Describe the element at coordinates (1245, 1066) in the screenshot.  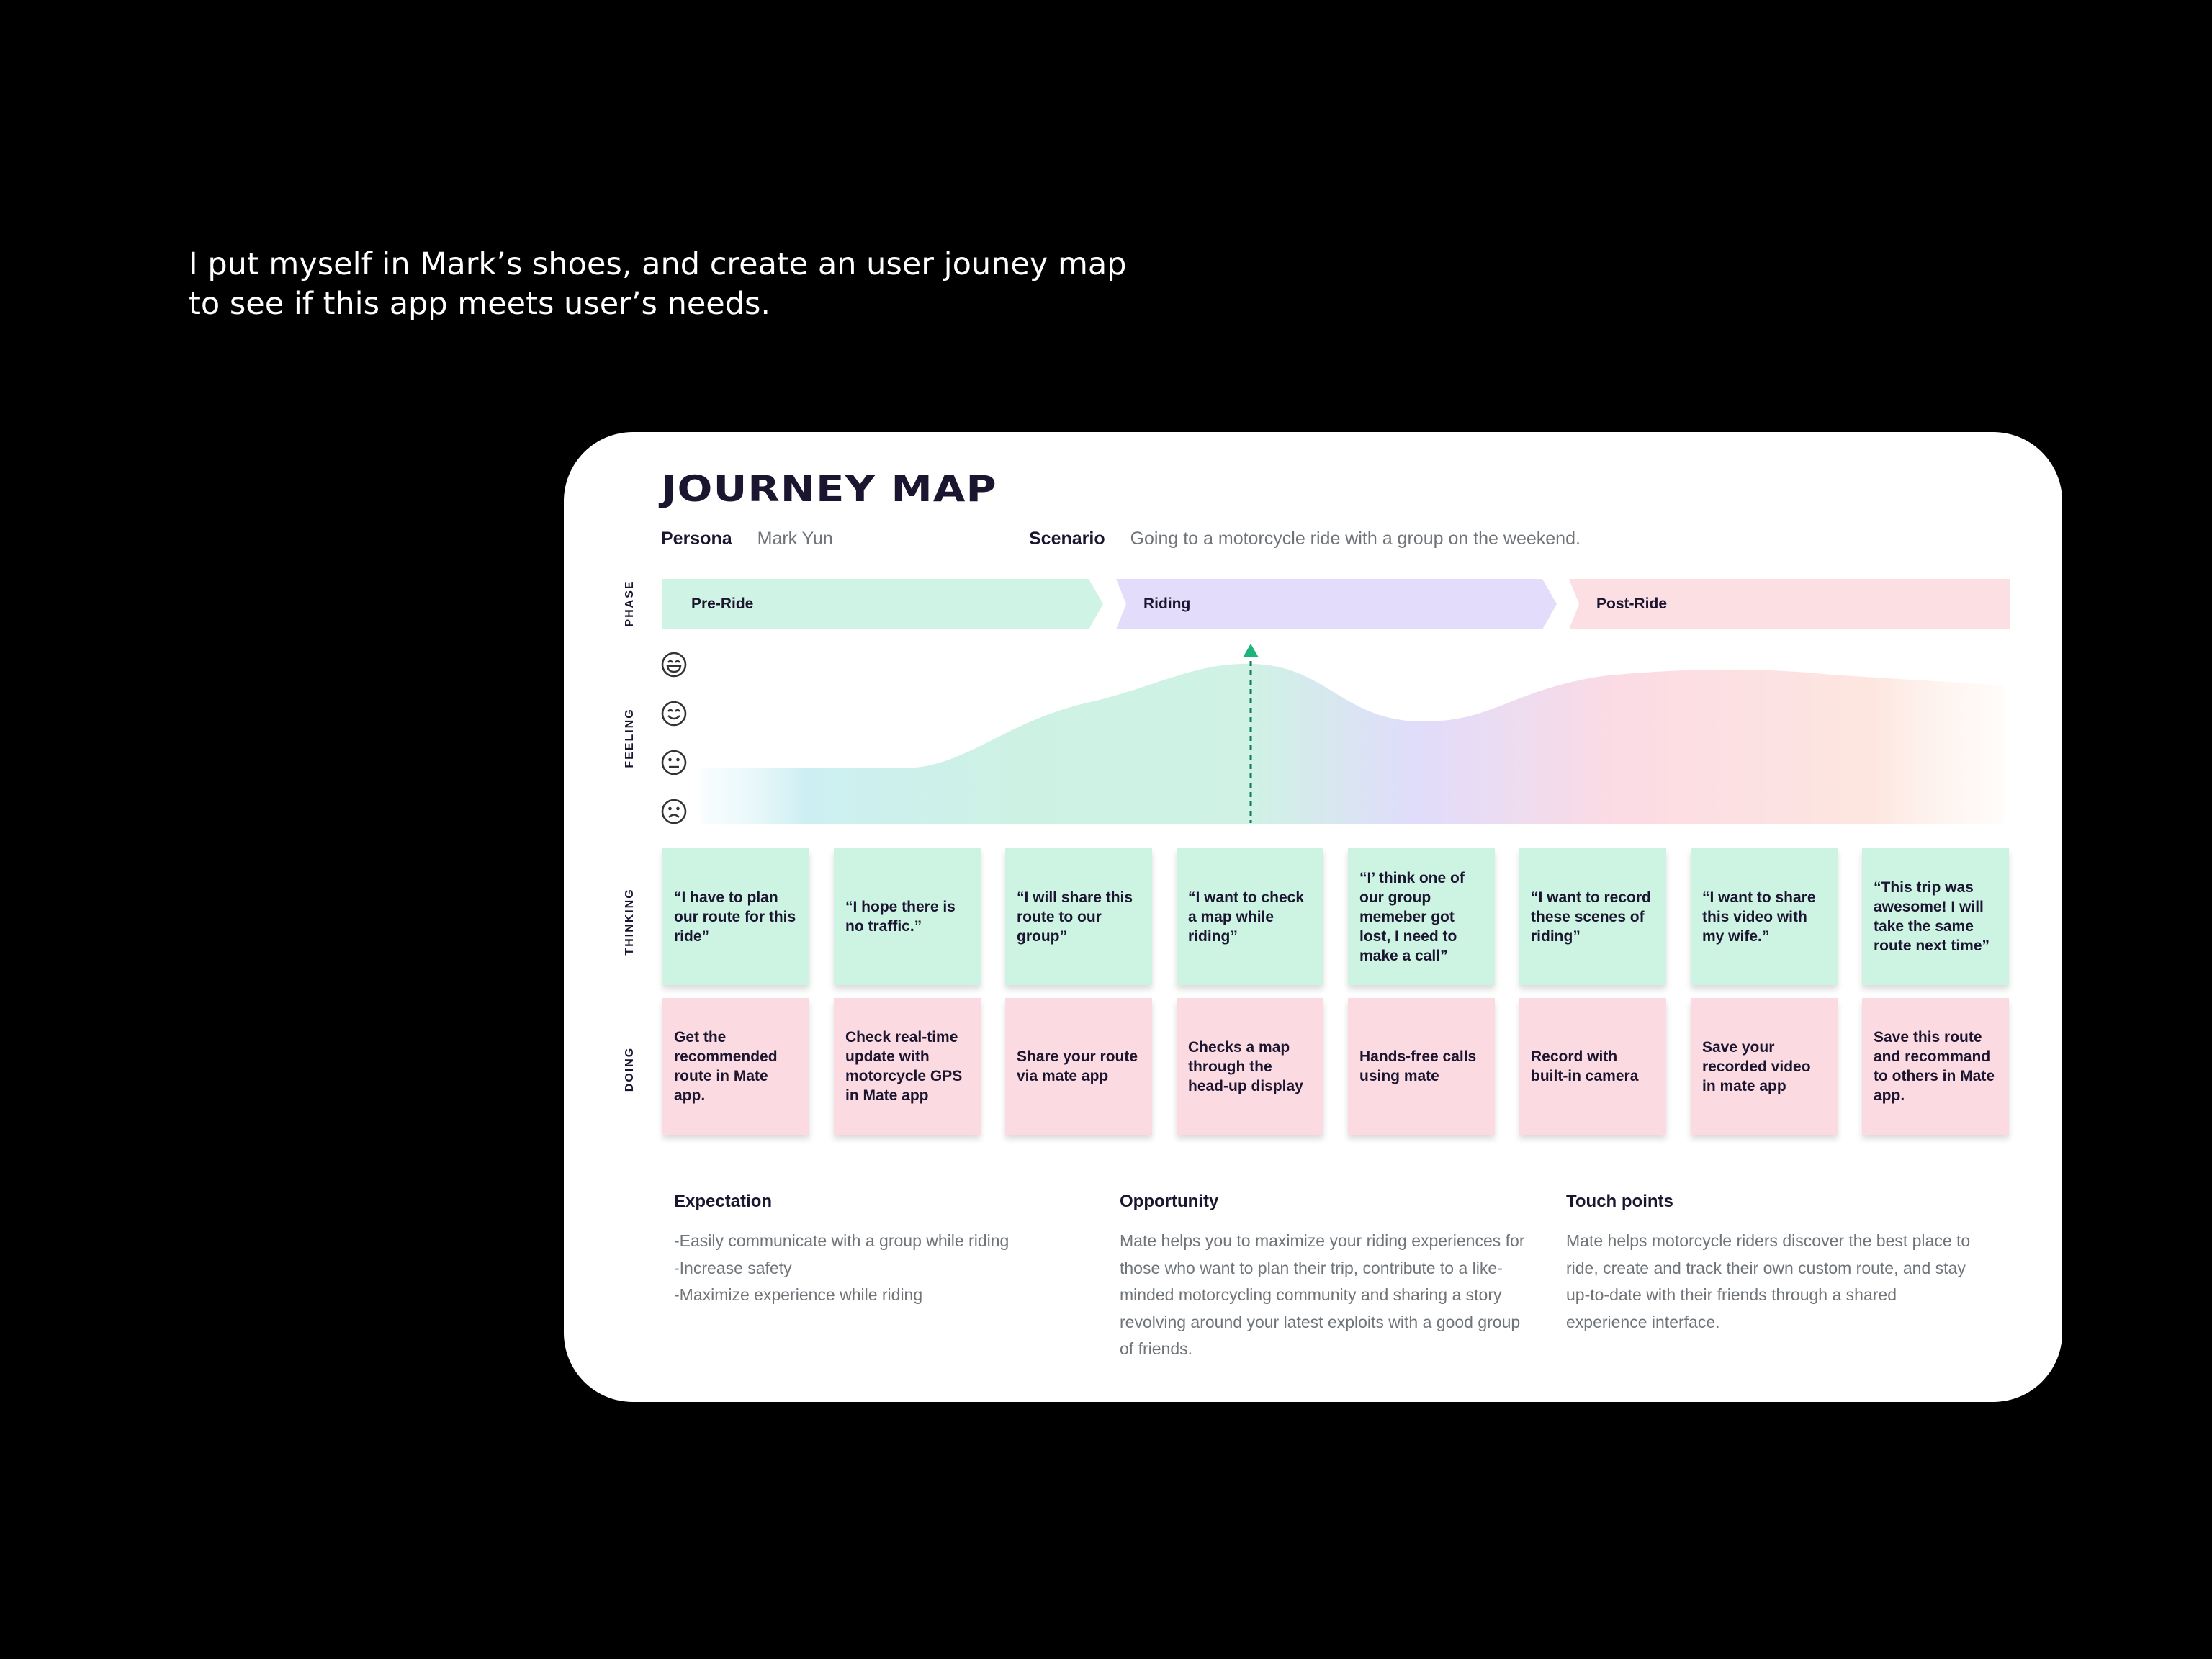
I see `doing-note-text: Checks a map through the head-up display` at that location.